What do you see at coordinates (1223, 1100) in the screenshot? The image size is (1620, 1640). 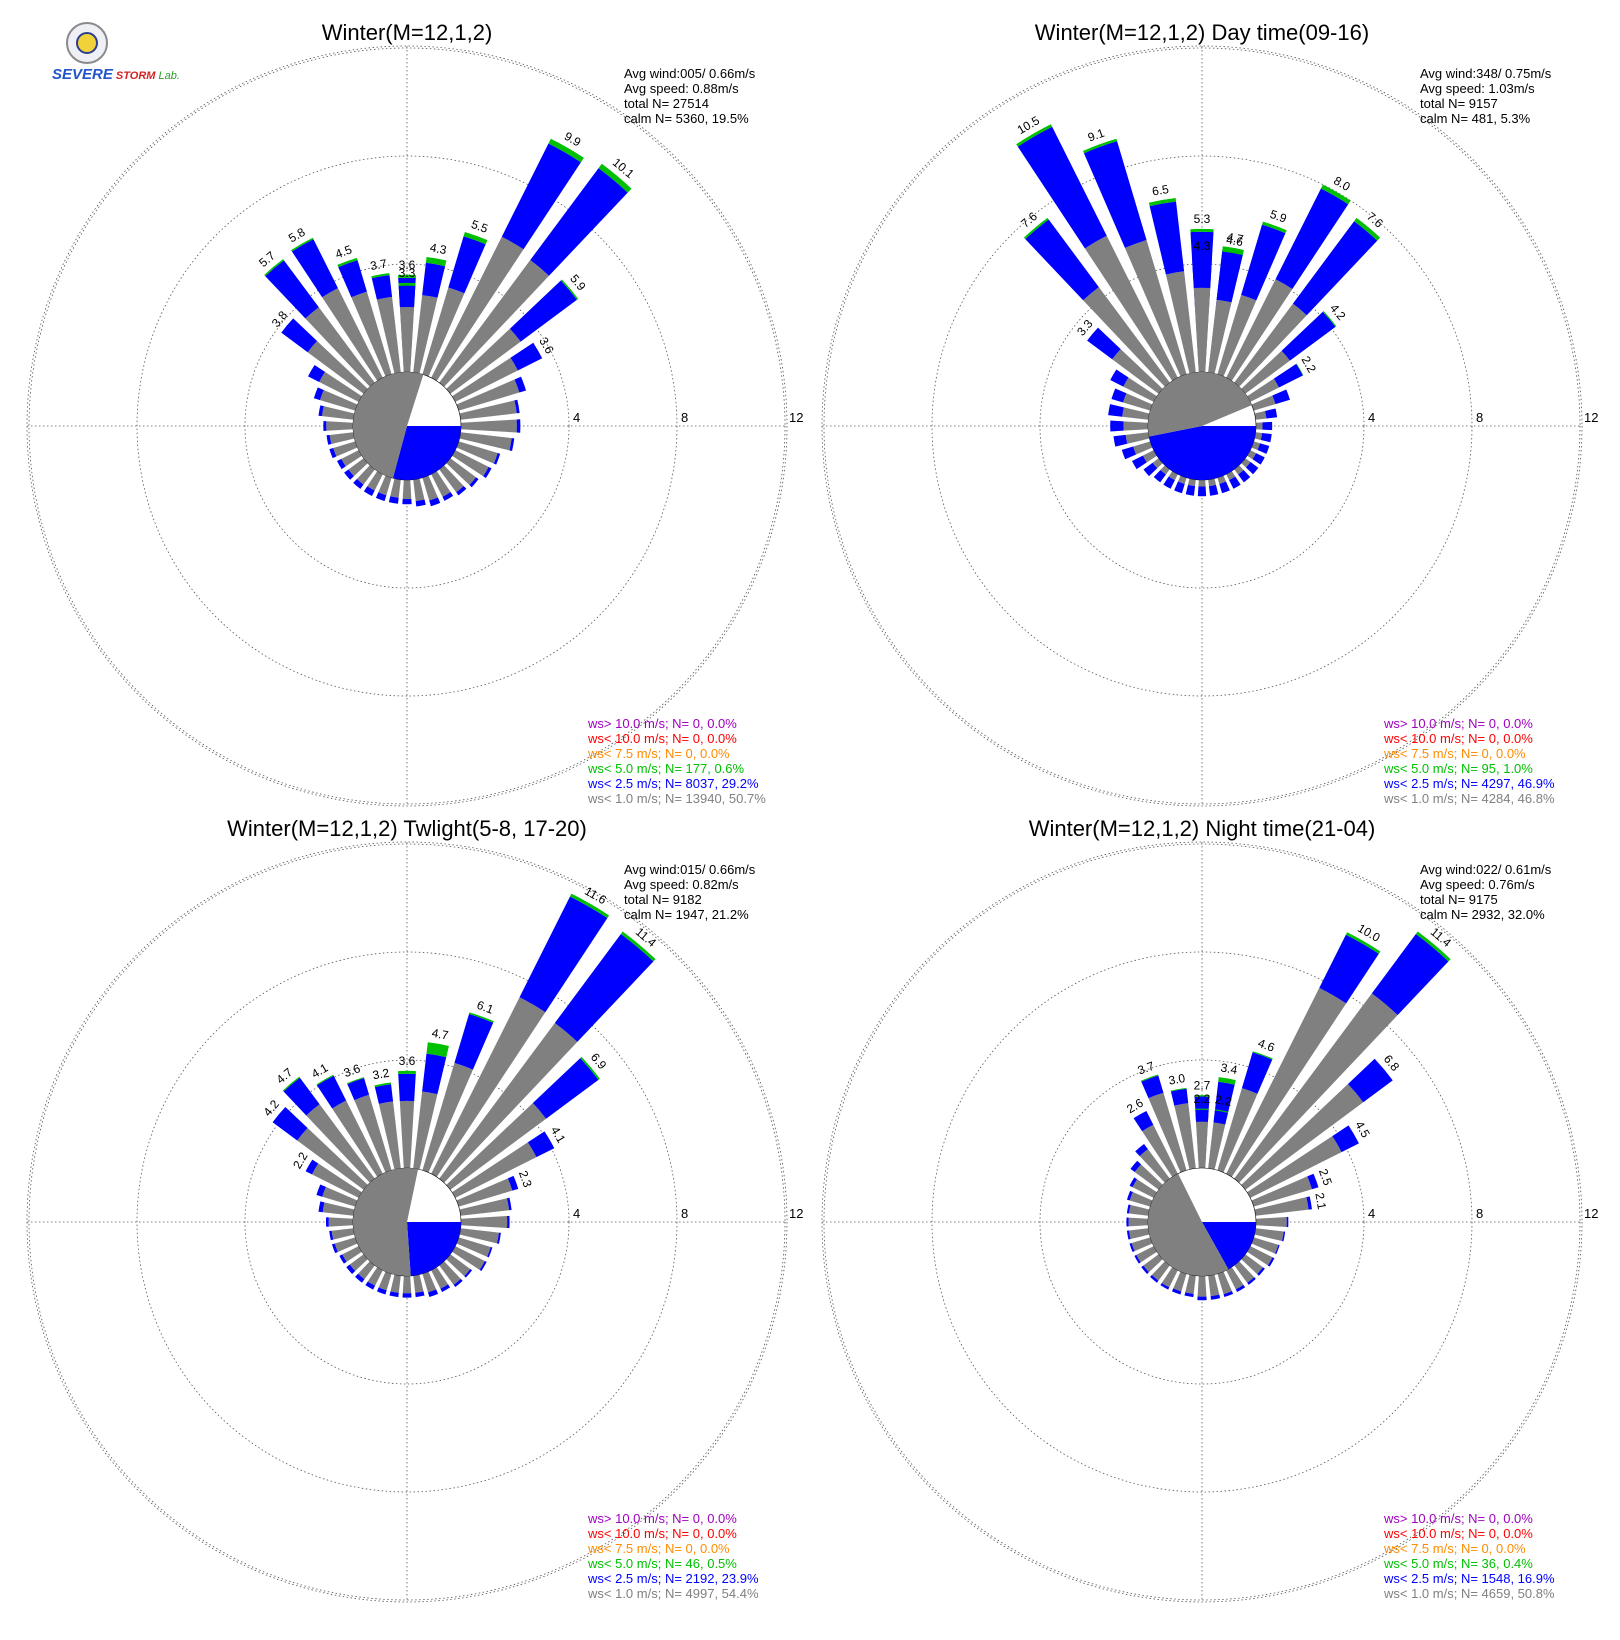 I see `bar-value-label: 2.2` at bounding box center [1223, 1100].